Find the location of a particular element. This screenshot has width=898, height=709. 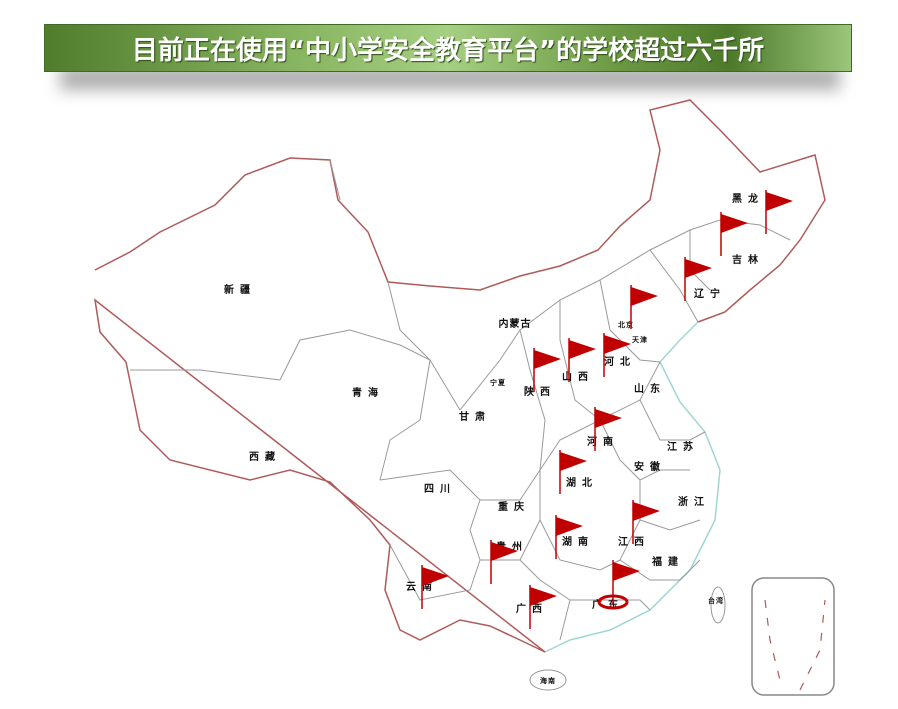

coastline is located at coordinates (632, 487).